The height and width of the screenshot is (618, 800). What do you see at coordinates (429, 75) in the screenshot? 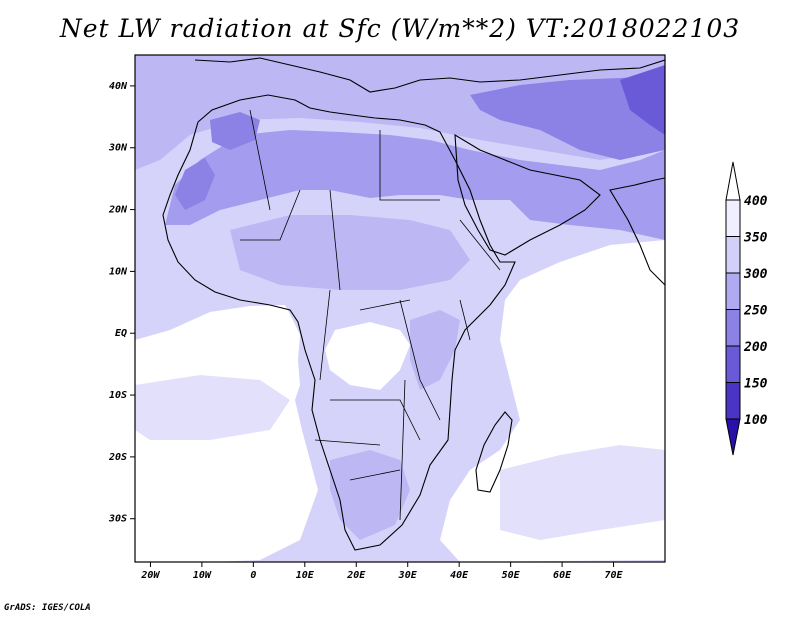
I see `europe-coastline` at bounding box center [429, 75].